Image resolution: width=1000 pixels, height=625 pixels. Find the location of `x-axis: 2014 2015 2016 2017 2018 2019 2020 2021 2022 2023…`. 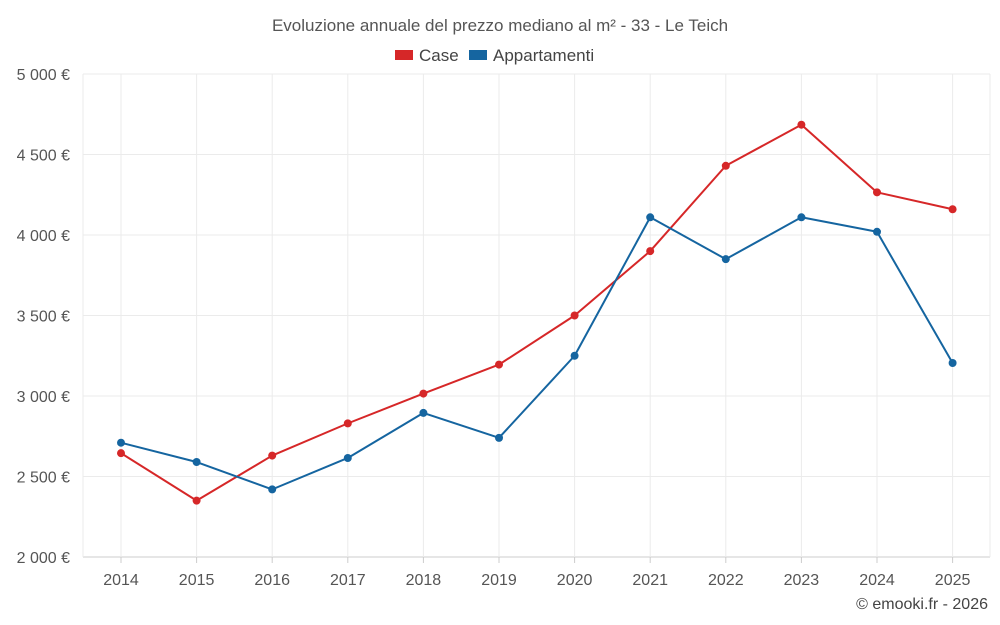

x-axis: 2014 2015 2016 2017 2018 2019 2020 2021 2022 2023… is located at coordinates (536, 573).